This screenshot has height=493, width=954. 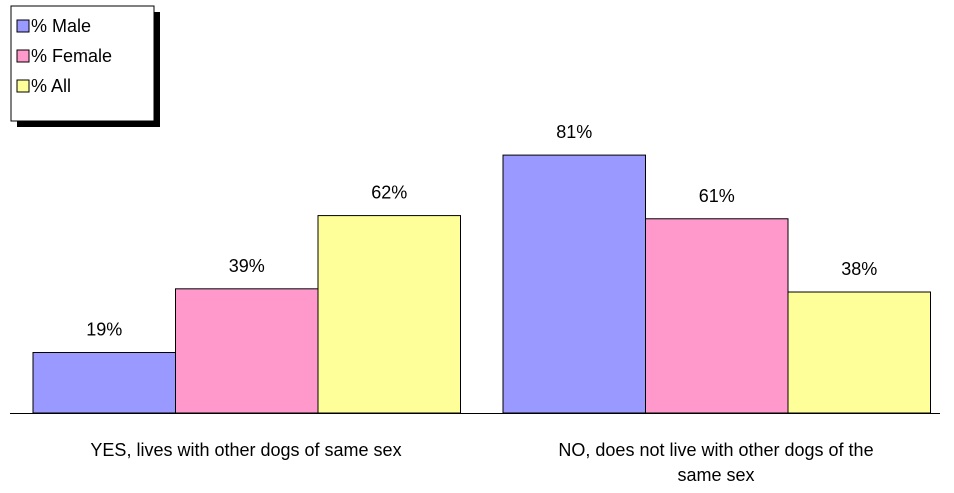 What do you see at coordinates (717, 196) in the screenshot?
I see `data-label-1-1: 61%` at bounding box center [717, 196].